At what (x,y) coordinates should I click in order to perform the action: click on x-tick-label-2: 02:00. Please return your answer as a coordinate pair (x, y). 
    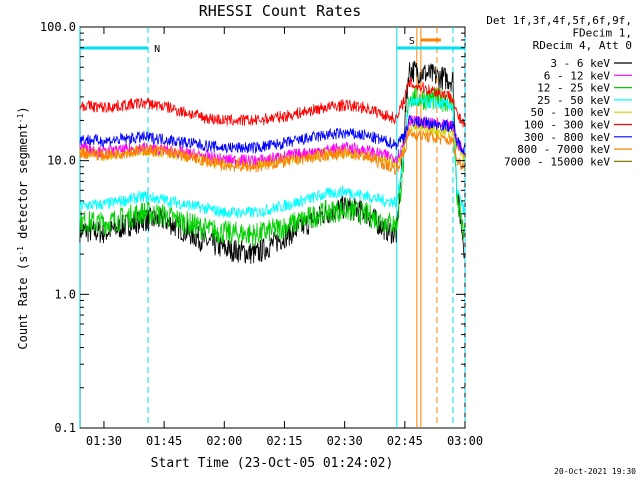
    Looking at the image, I should click on (224, 441).